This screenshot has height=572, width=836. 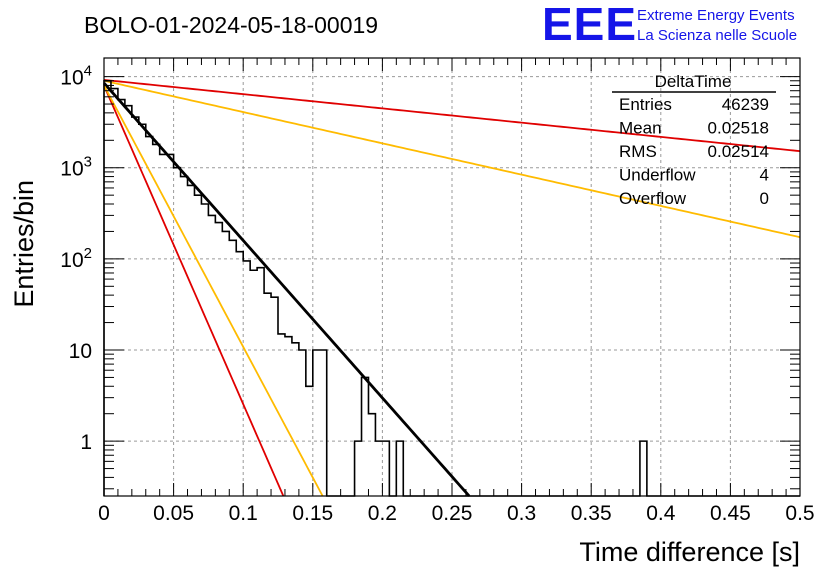 What do you see at coordinates (452, 513) in the screenshot?
I see `x-tick-label: 0.25` at bounding box center [452, 513].